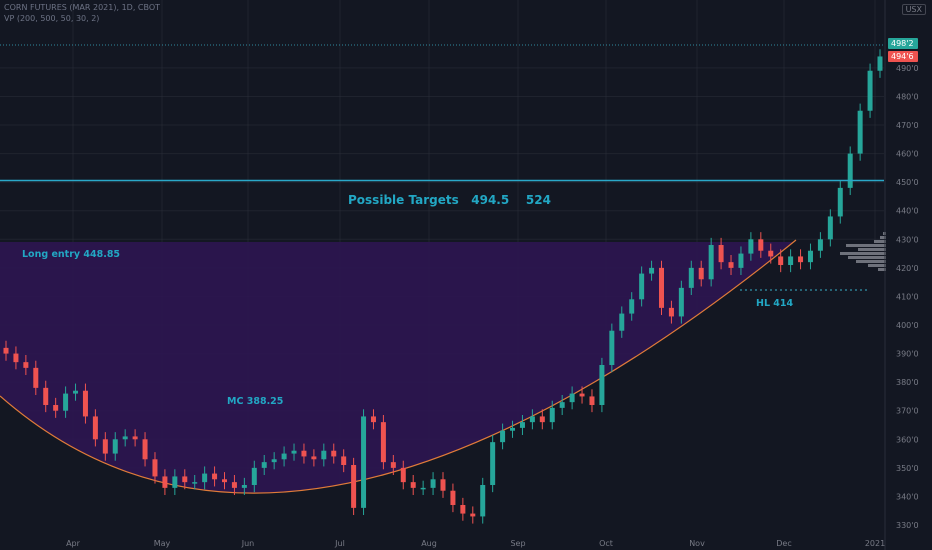 This screenshot has width=932, height=550. What do you see at coordinates (907, 525) in the screenshot?
I see `y-tick-label: 330'0` at bounding box center [907, 525].